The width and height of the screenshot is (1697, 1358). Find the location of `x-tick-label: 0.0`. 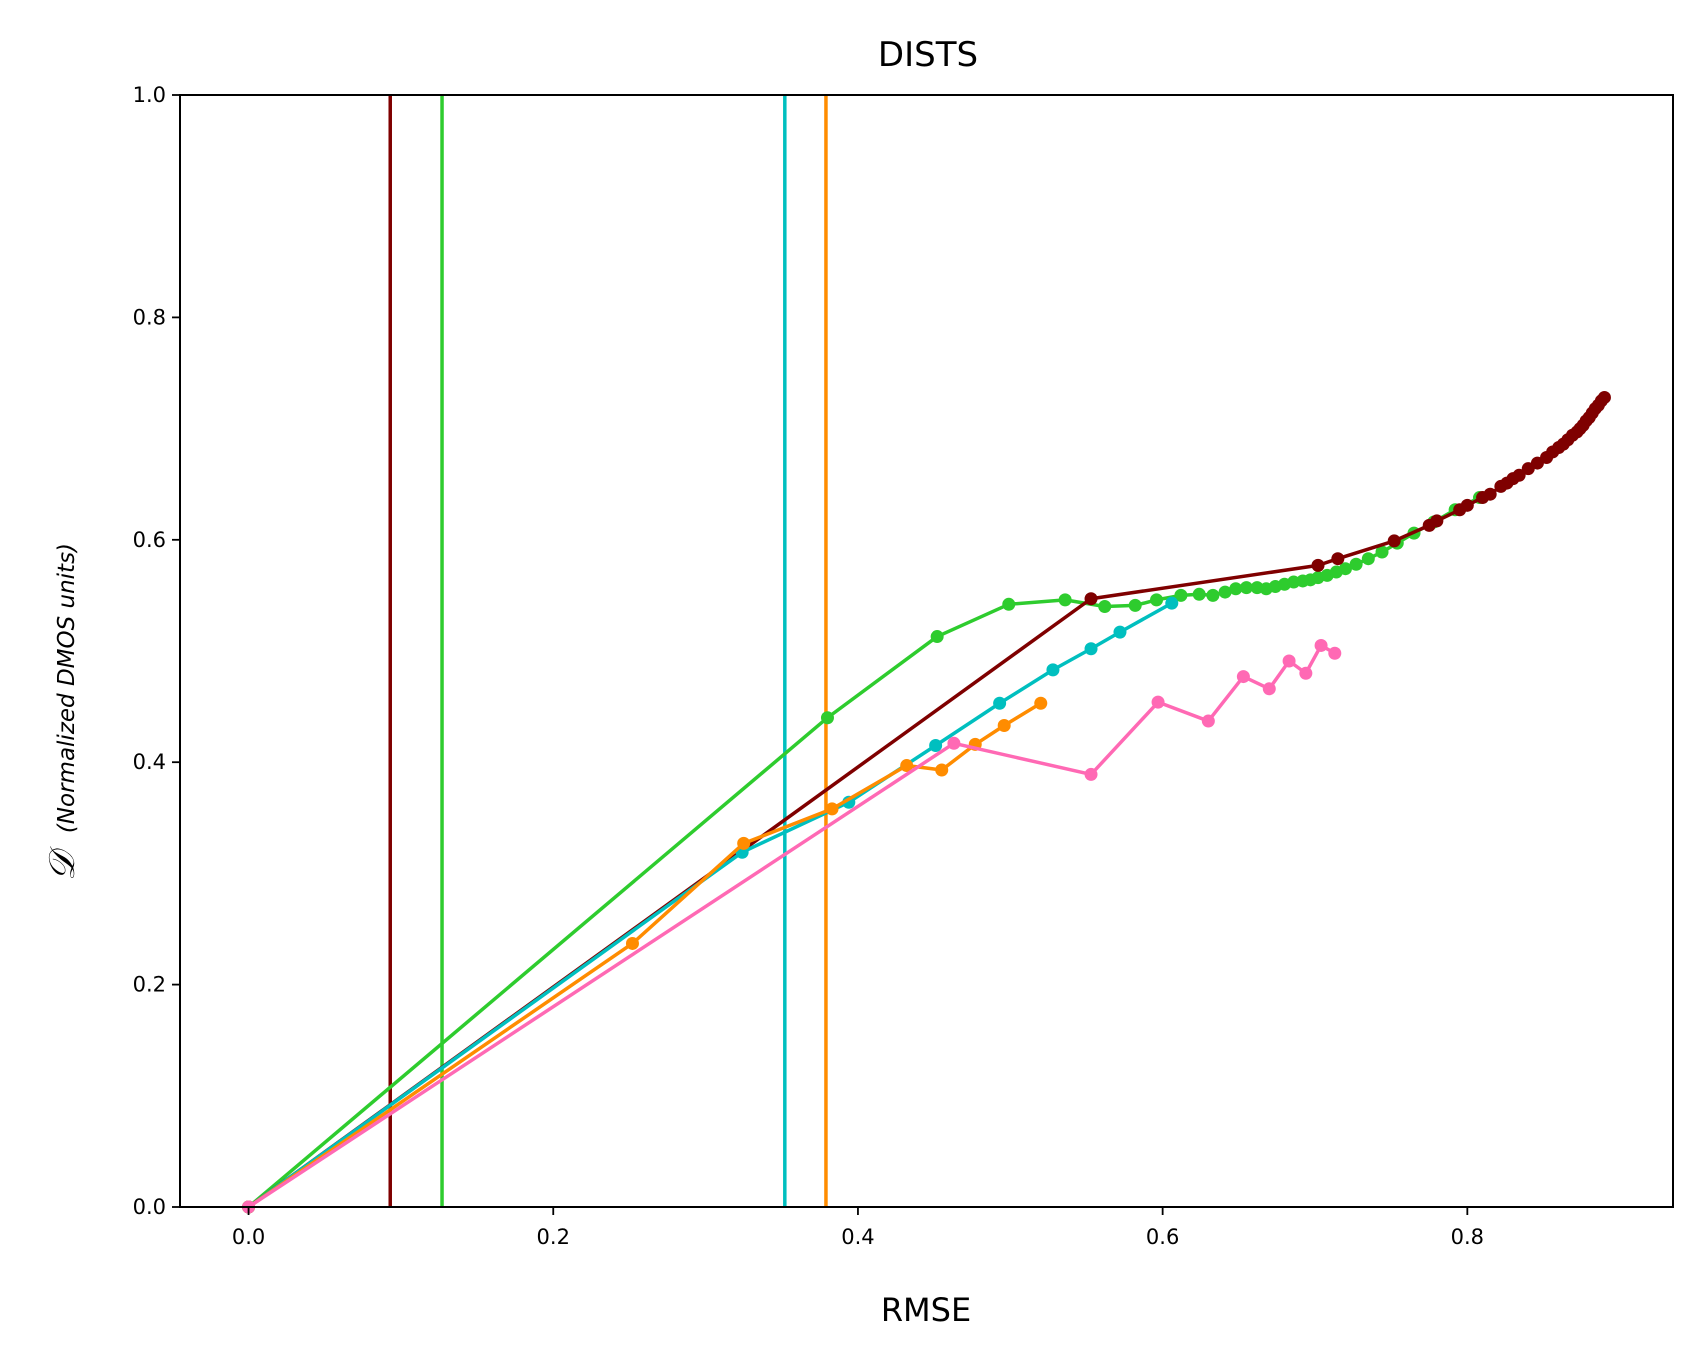

x-tick-label: 0.0 is located at coordinates (248, 1237).